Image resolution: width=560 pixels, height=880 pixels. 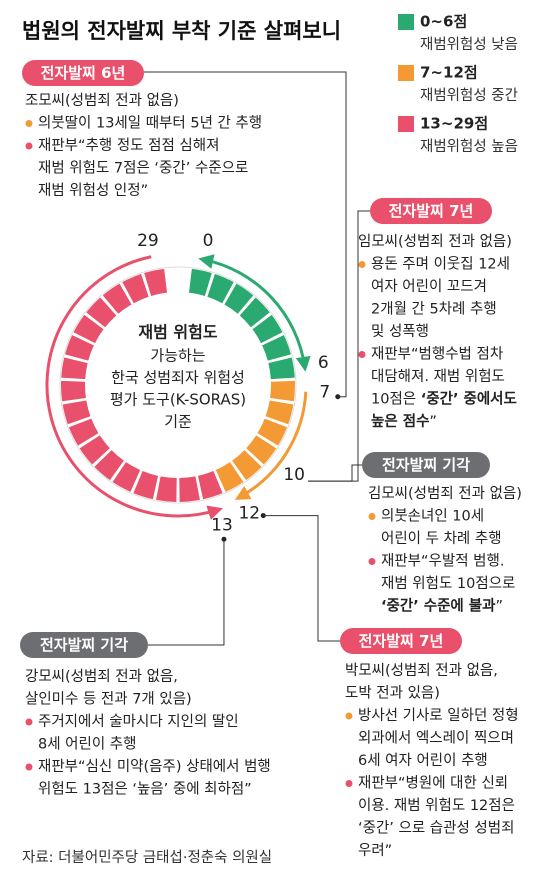 What do you see at coordinates (469, 146) in the screenshot?
I see `legend-desc: 재범위험성 높음` at bounding box center [469, 146].